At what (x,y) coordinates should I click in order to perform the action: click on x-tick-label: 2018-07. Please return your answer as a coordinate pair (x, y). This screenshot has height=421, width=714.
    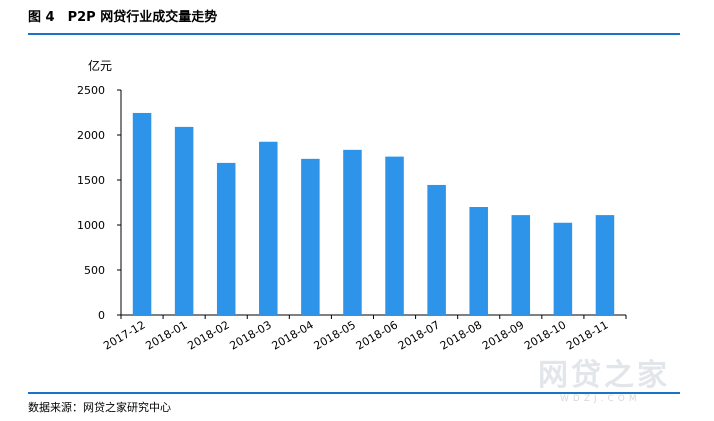
    Looking at the image, I should click on (419, 335).